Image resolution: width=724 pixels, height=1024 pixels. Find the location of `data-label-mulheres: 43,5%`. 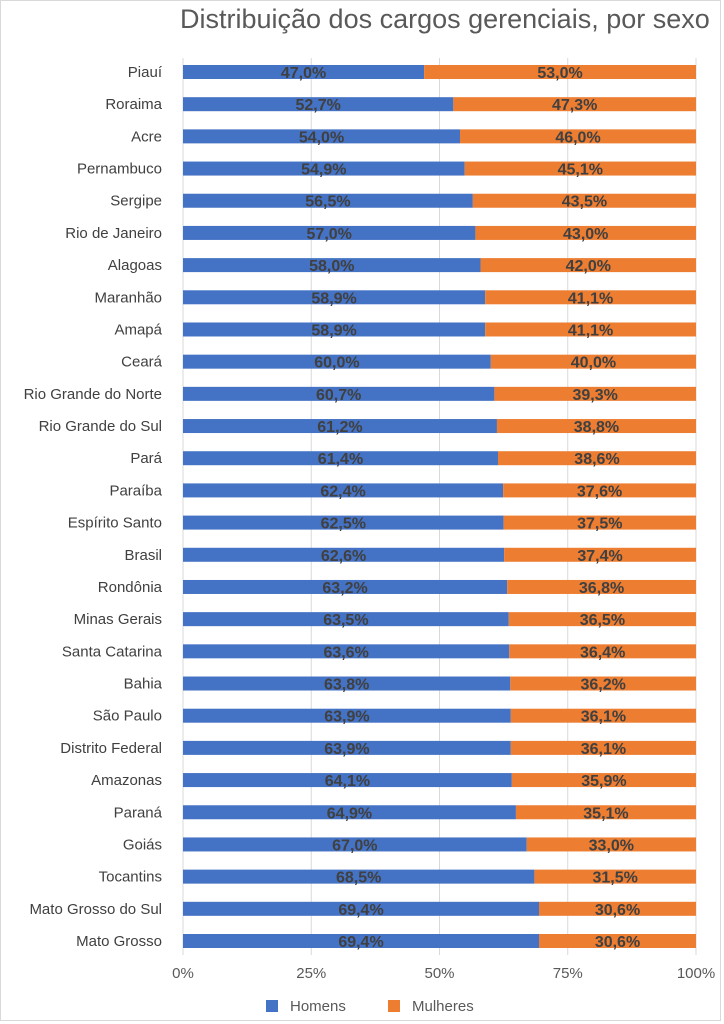

data-label-mulheres: 43,5% is located at coordinates (584, 202).